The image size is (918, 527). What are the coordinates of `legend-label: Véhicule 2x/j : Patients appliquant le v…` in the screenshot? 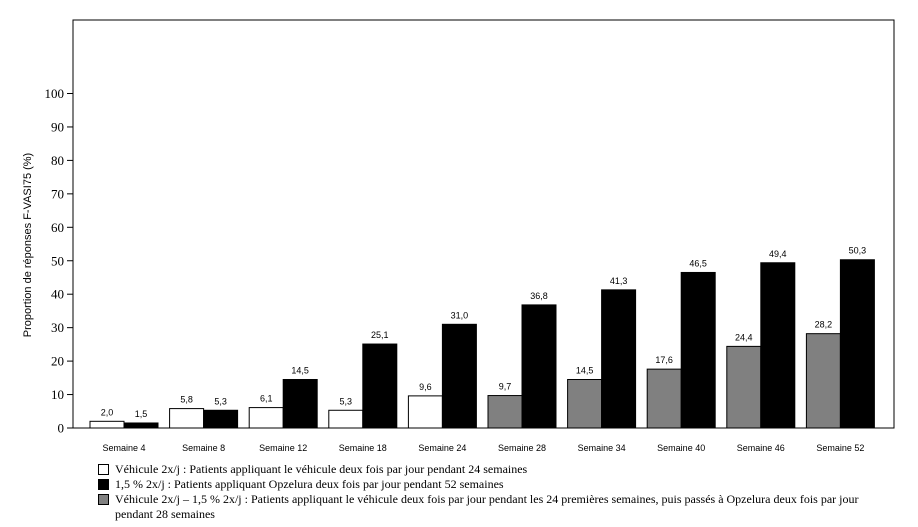 It's located at (321, 469).